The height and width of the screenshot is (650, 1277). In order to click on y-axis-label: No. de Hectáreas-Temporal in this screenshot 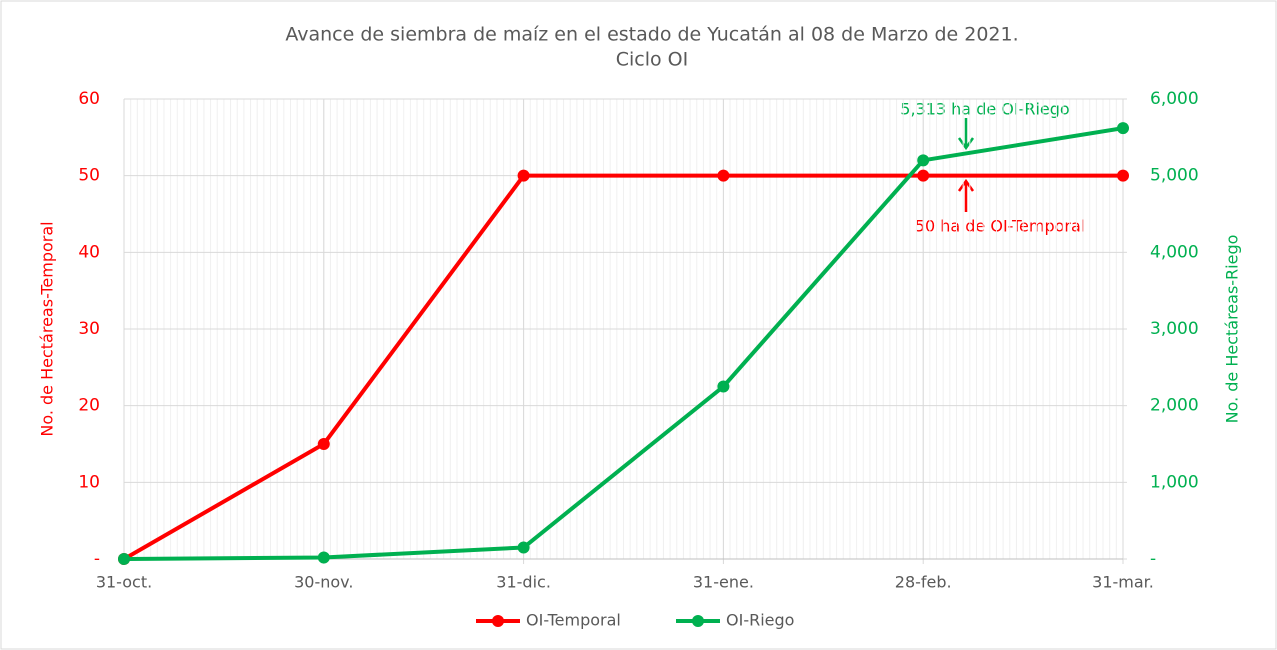, I will do `click(47, 328)`.